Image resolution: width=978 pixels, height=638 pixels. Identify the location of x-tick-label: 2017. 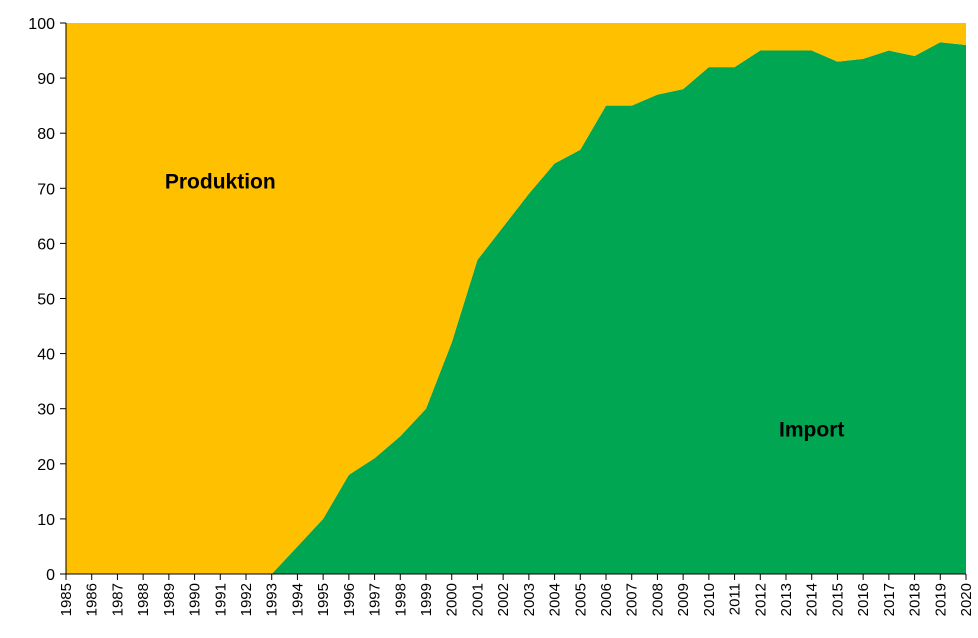
(889, 599).